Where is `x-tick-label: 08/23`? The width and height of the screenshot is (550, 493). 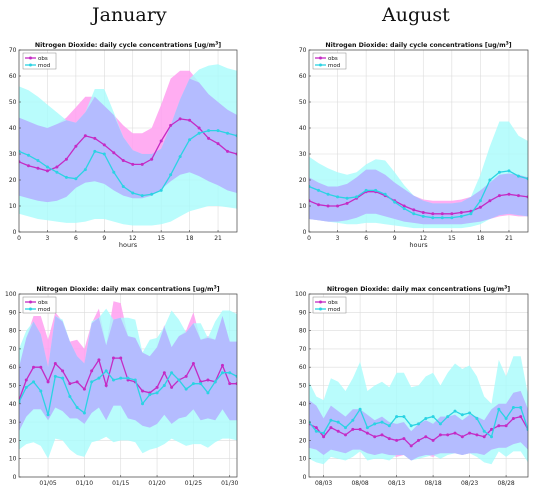
x-tick-label: 08/23 is located at coordinates (469, 483).